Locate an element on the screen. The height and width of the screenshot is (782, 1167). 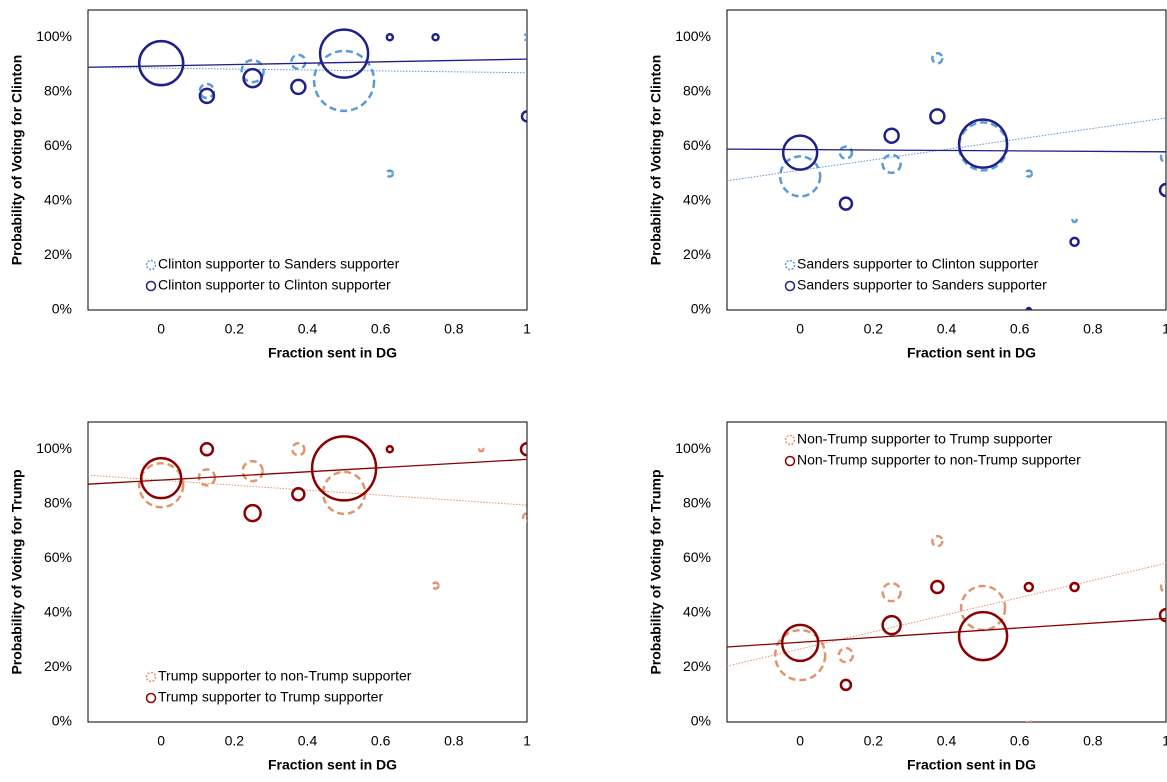
legend-label: Trump supporter to non-Trump supporter is located at coordinates (285, 676).